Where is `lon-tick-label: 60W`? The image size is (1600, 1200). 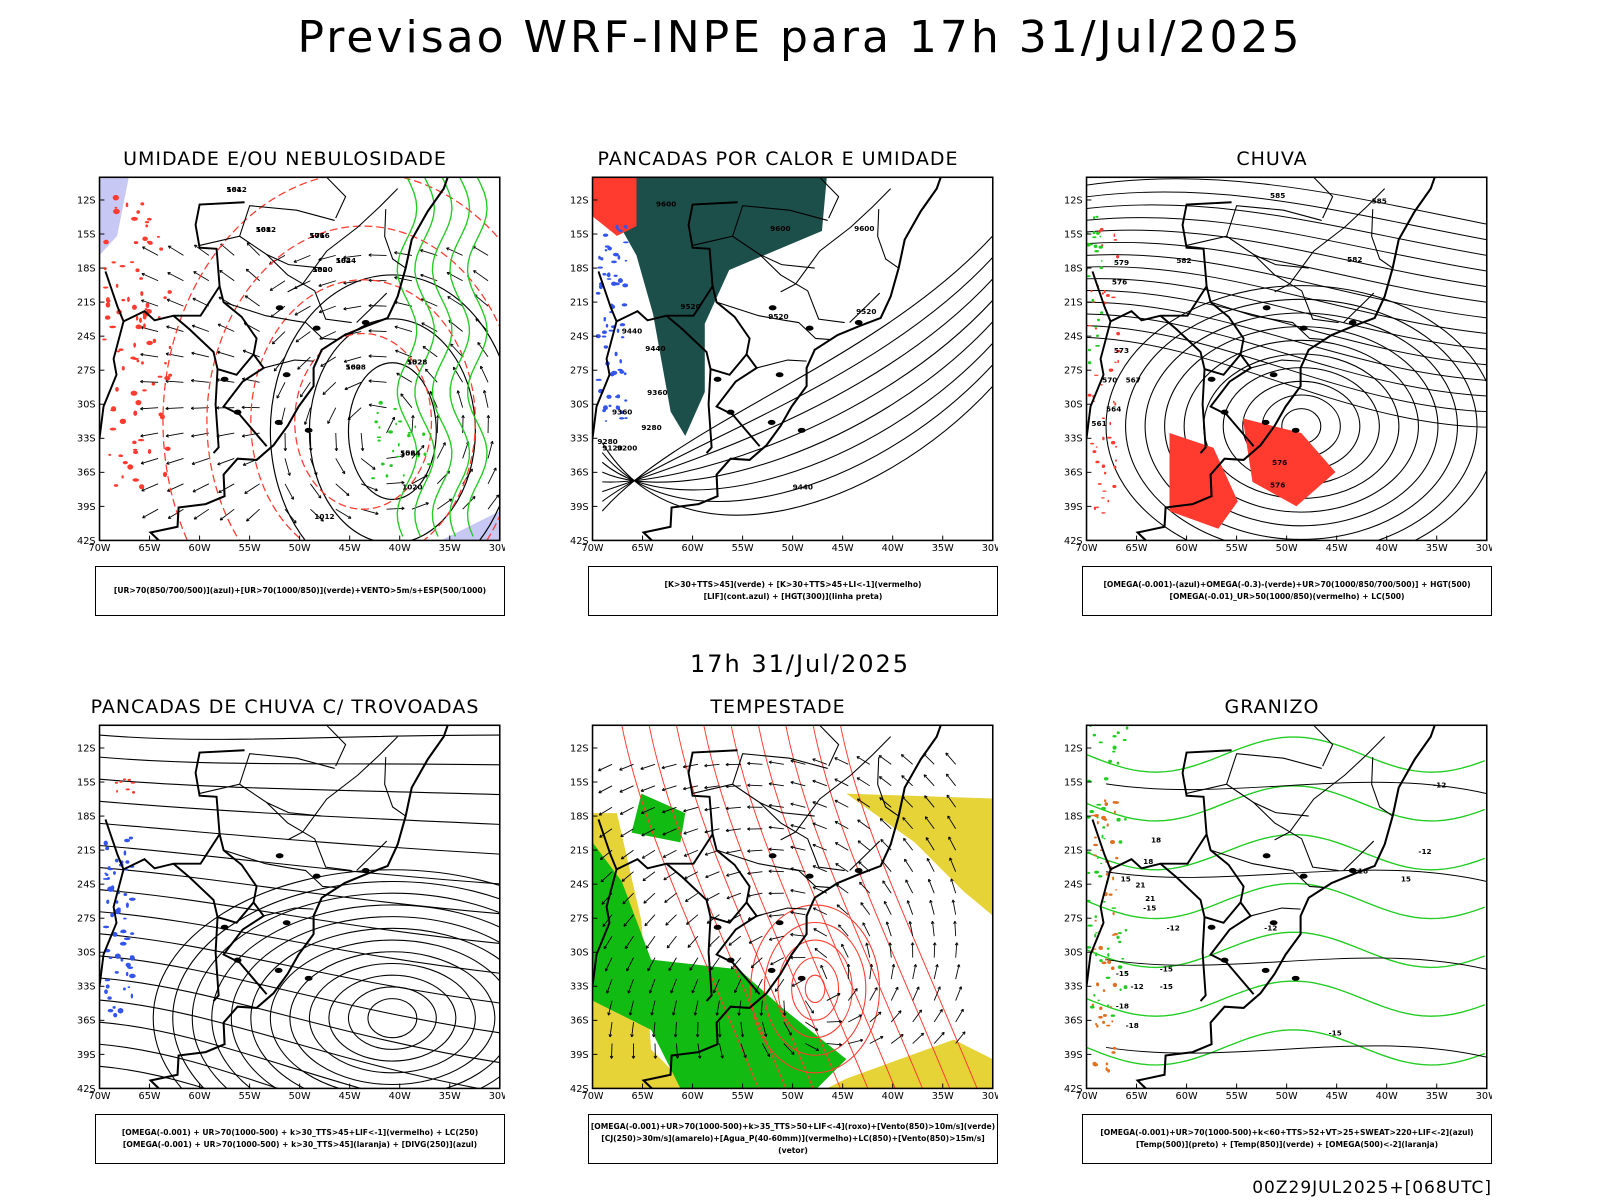 lon-tick-label: 60W is located at coordinates (200, 548).